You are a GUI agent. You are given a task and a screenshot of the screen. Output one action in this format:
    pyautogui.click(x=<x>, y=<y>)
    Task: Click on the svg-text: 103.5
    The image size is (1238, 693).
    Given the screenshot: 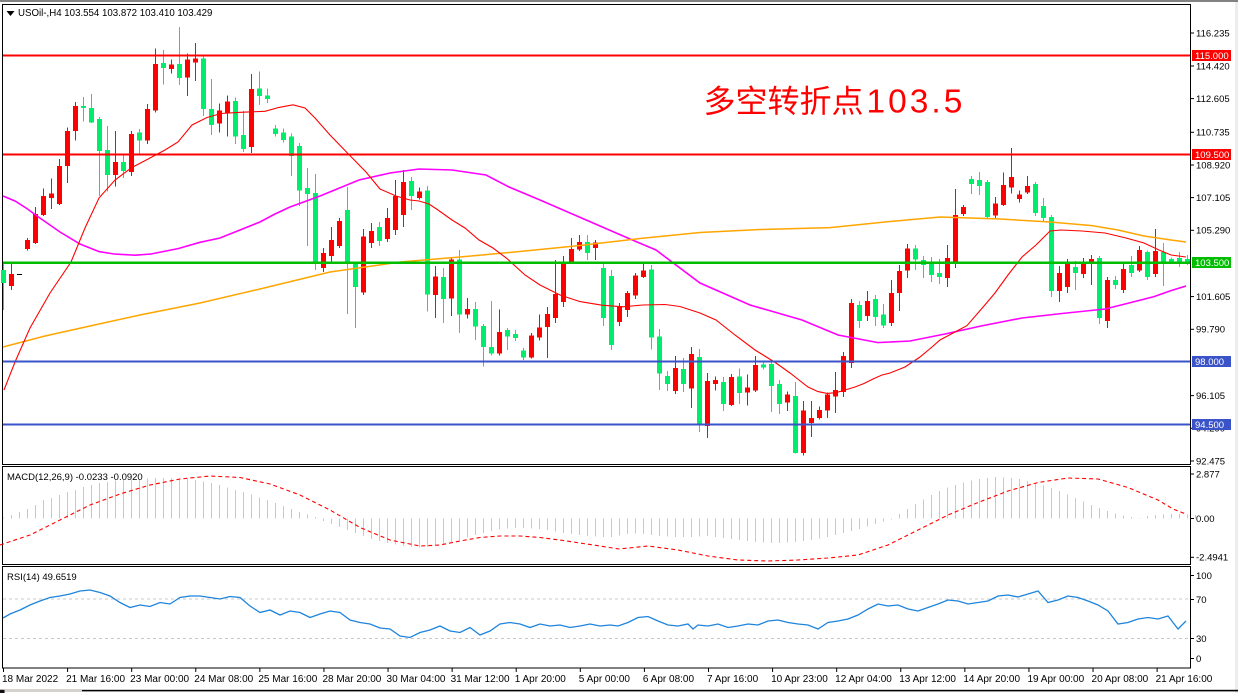 What is the action you would take?
    pyautogui.click(x=916, y=102)
    